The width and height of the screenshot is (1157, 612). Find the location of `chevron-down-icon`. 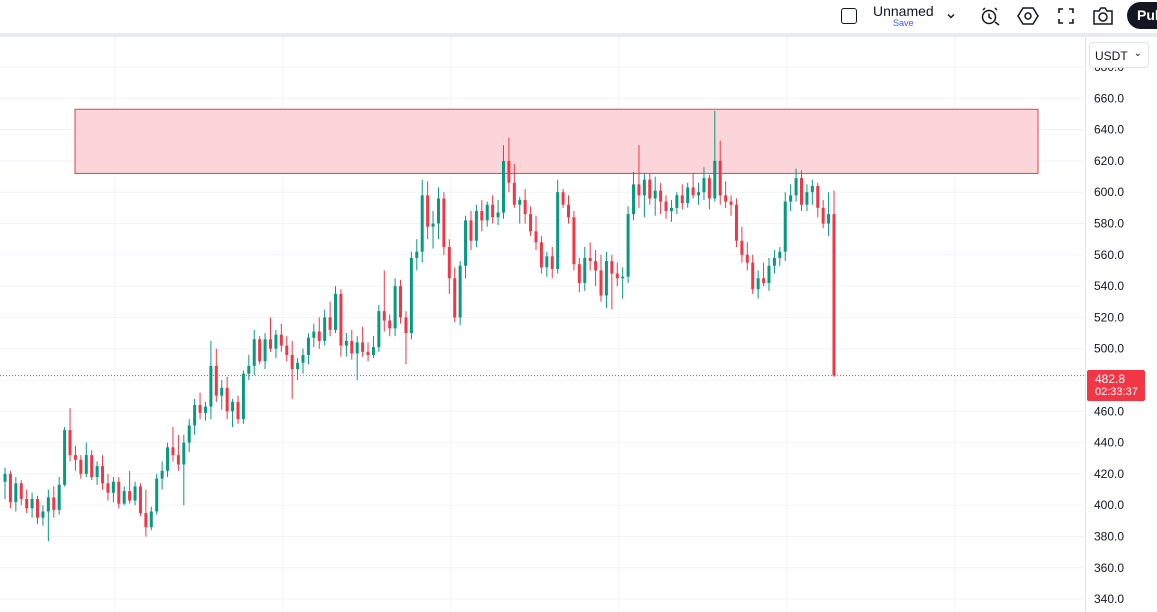

chevron-down-icon is located at coordinates (951, 16).